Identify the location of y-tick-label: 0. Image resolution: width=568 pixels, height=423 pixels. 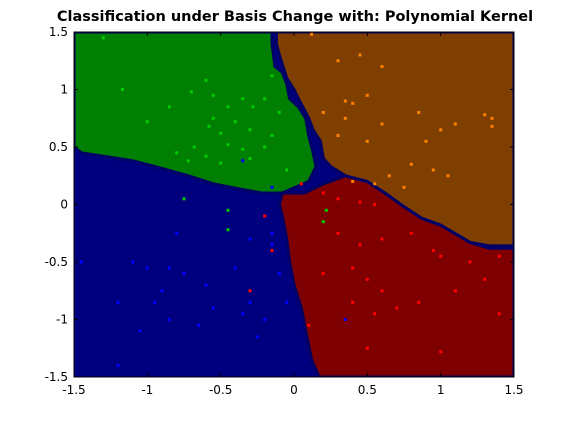
(64, 205).